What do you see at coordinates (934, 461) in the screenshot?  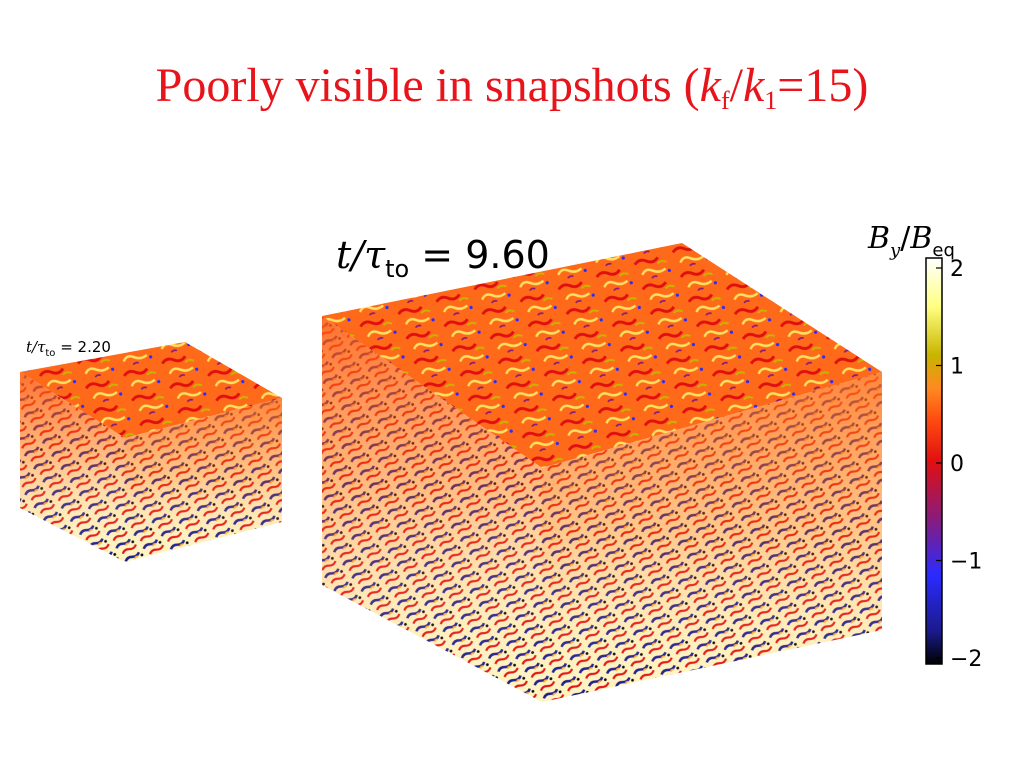 I see `colorbar-gradient` at bounding box center [934, 461].